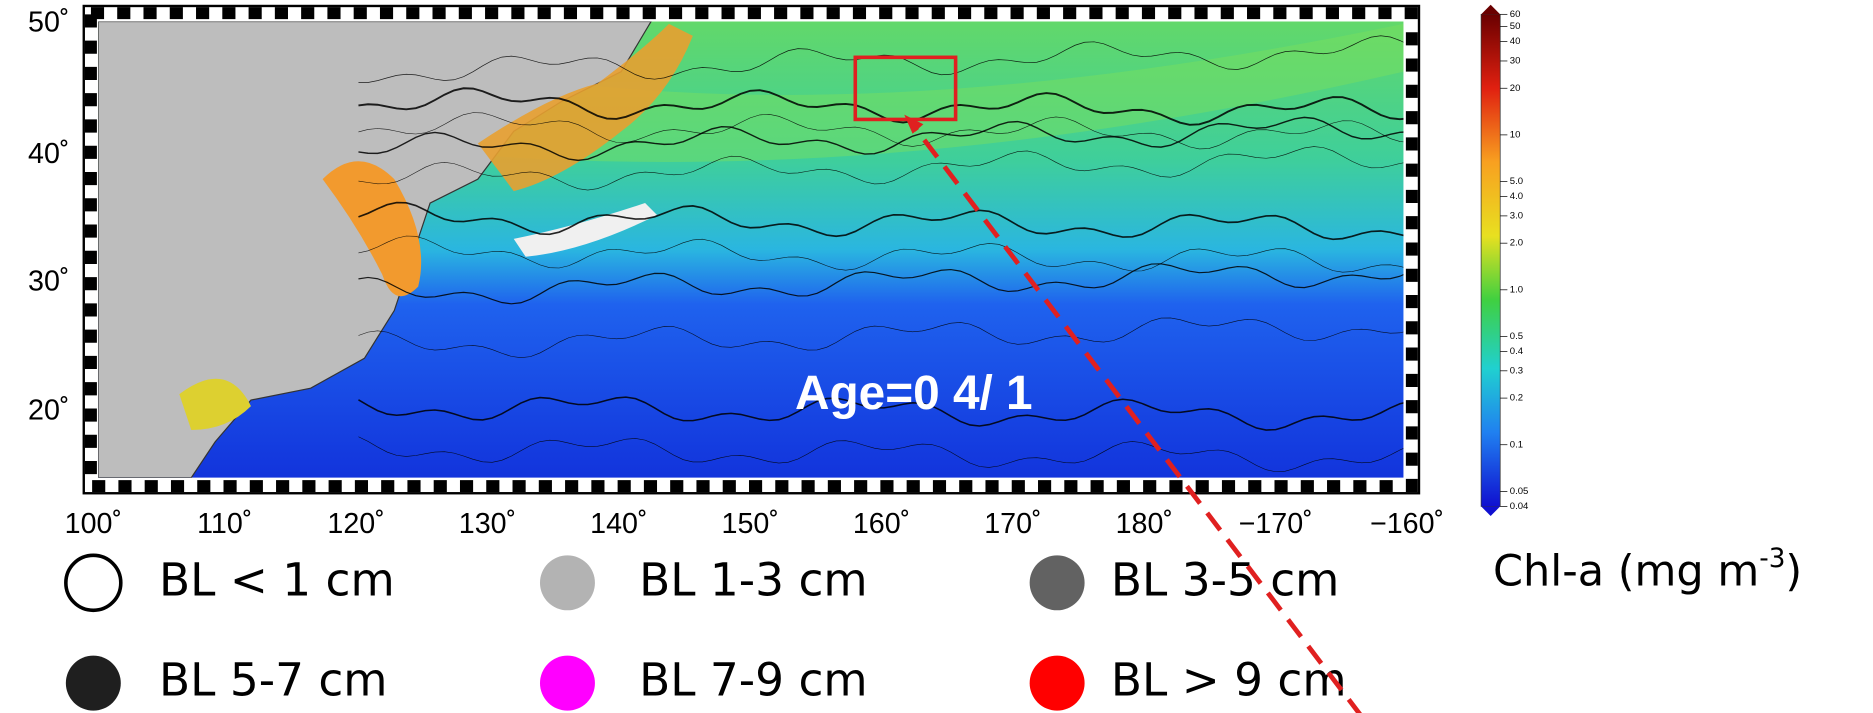 The height and width of the screenshot is (713, 1873). Describe the element at coordinates (48, 282) in the screenshot. I see `lat-label: 30˚` at that location.